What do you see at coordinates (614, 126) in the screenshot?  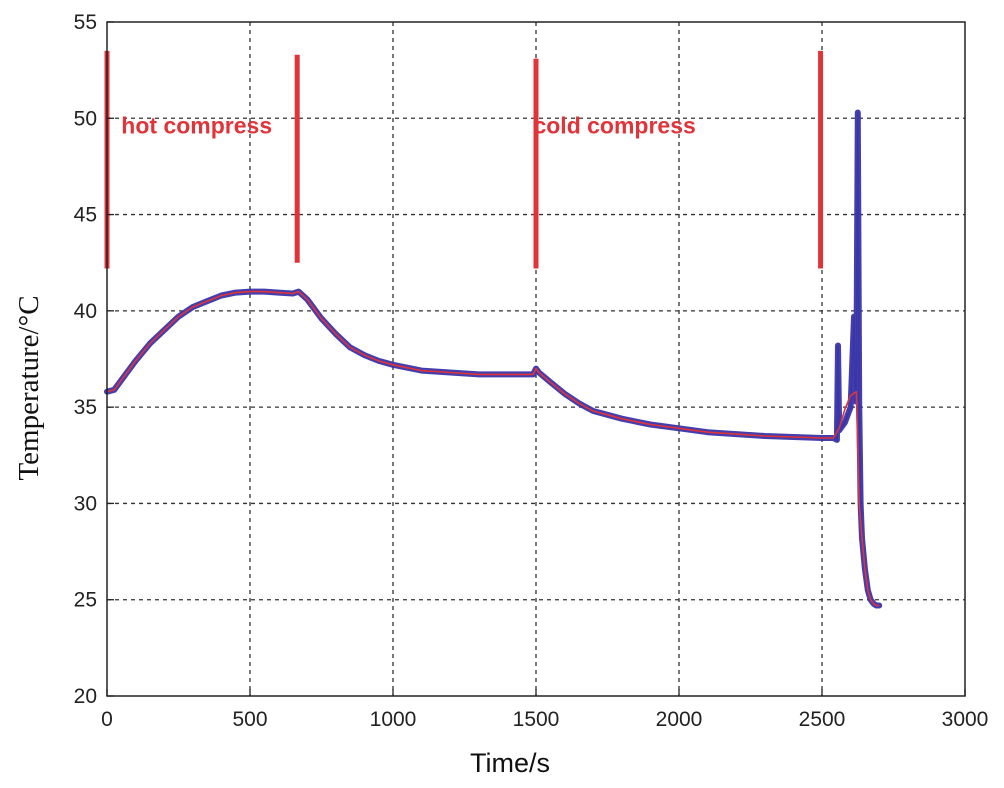 I see `annotation-label: cold compress` at bounding box center [614, 126].